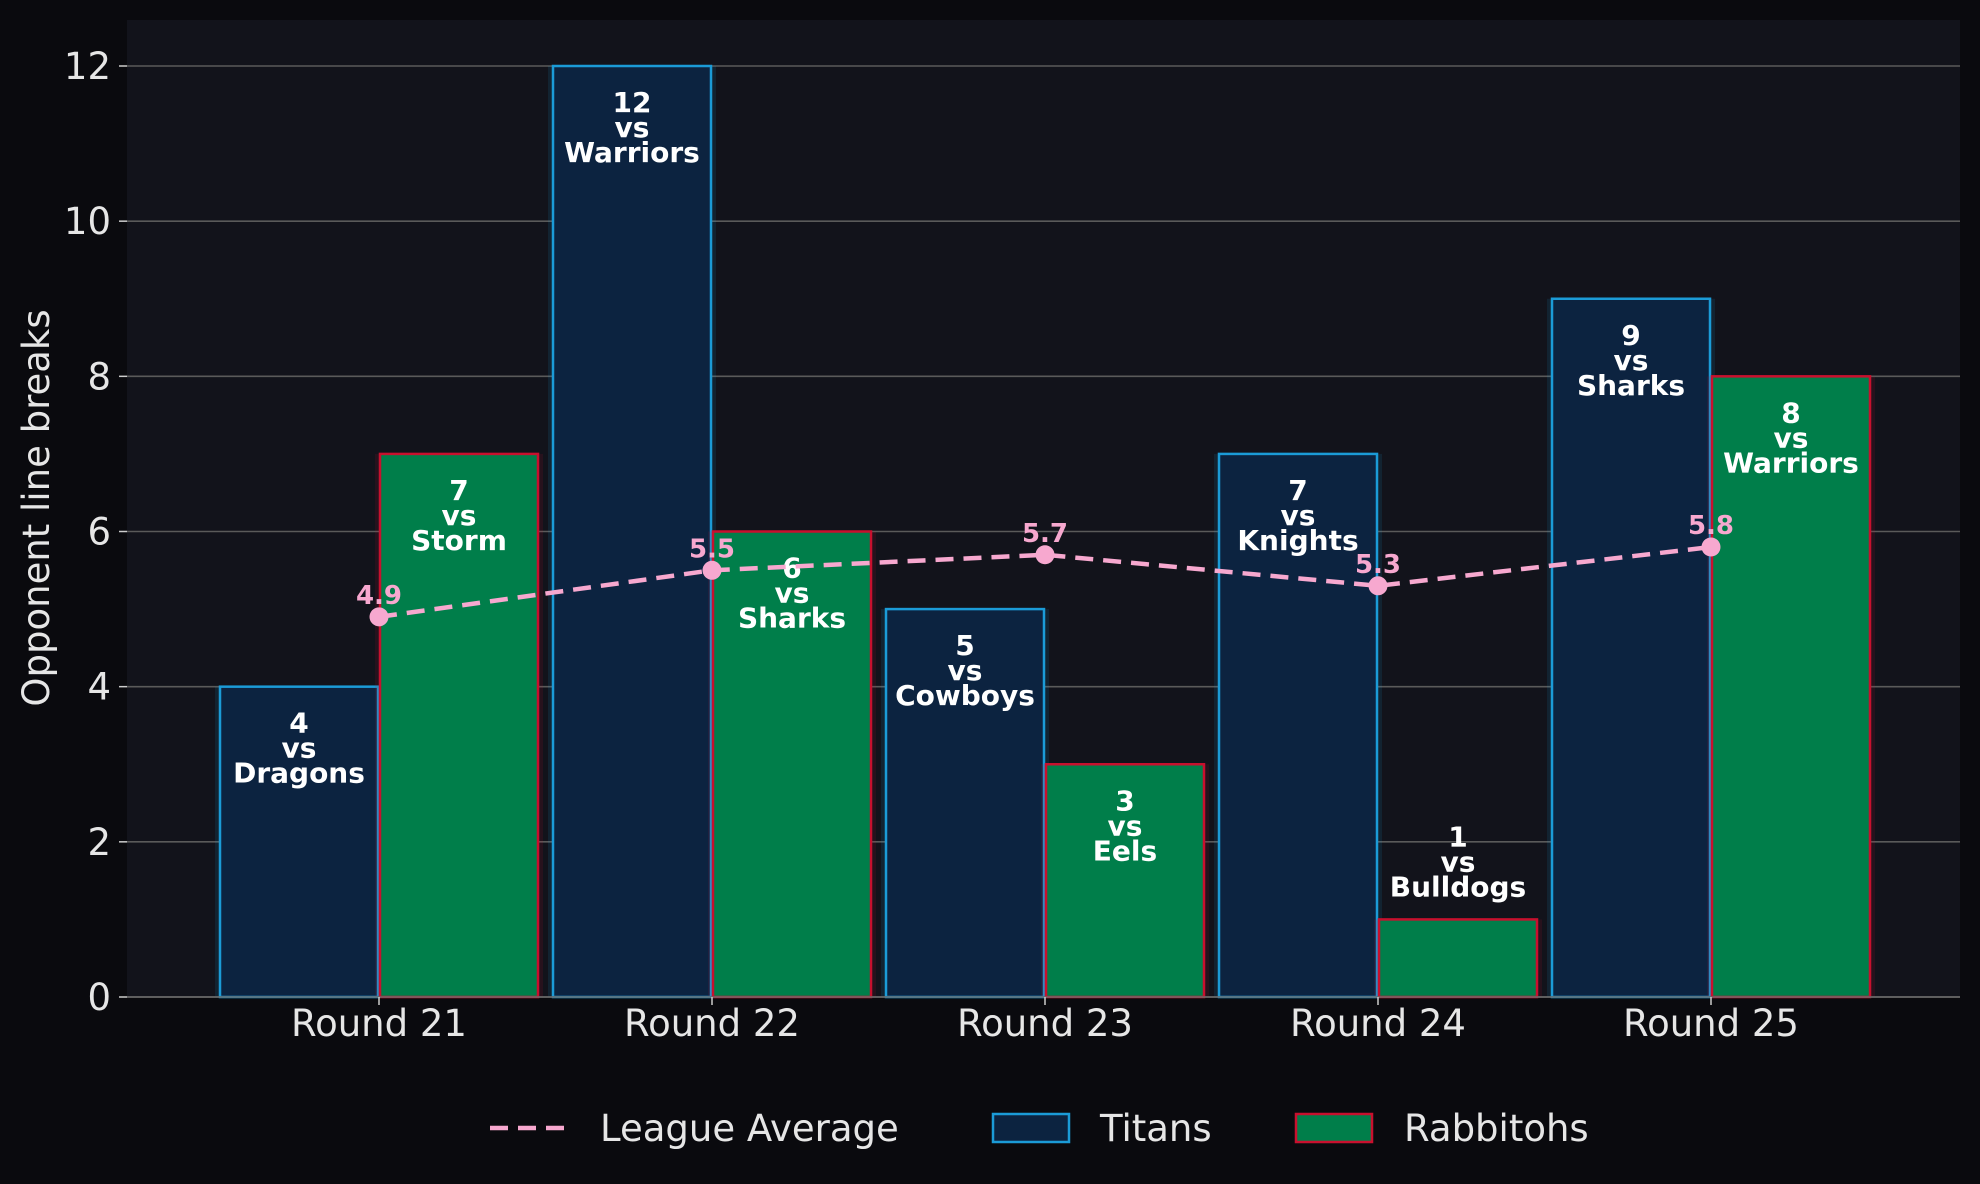  I want to click on x-tick-label: Round 24, so click(1378, 1023).